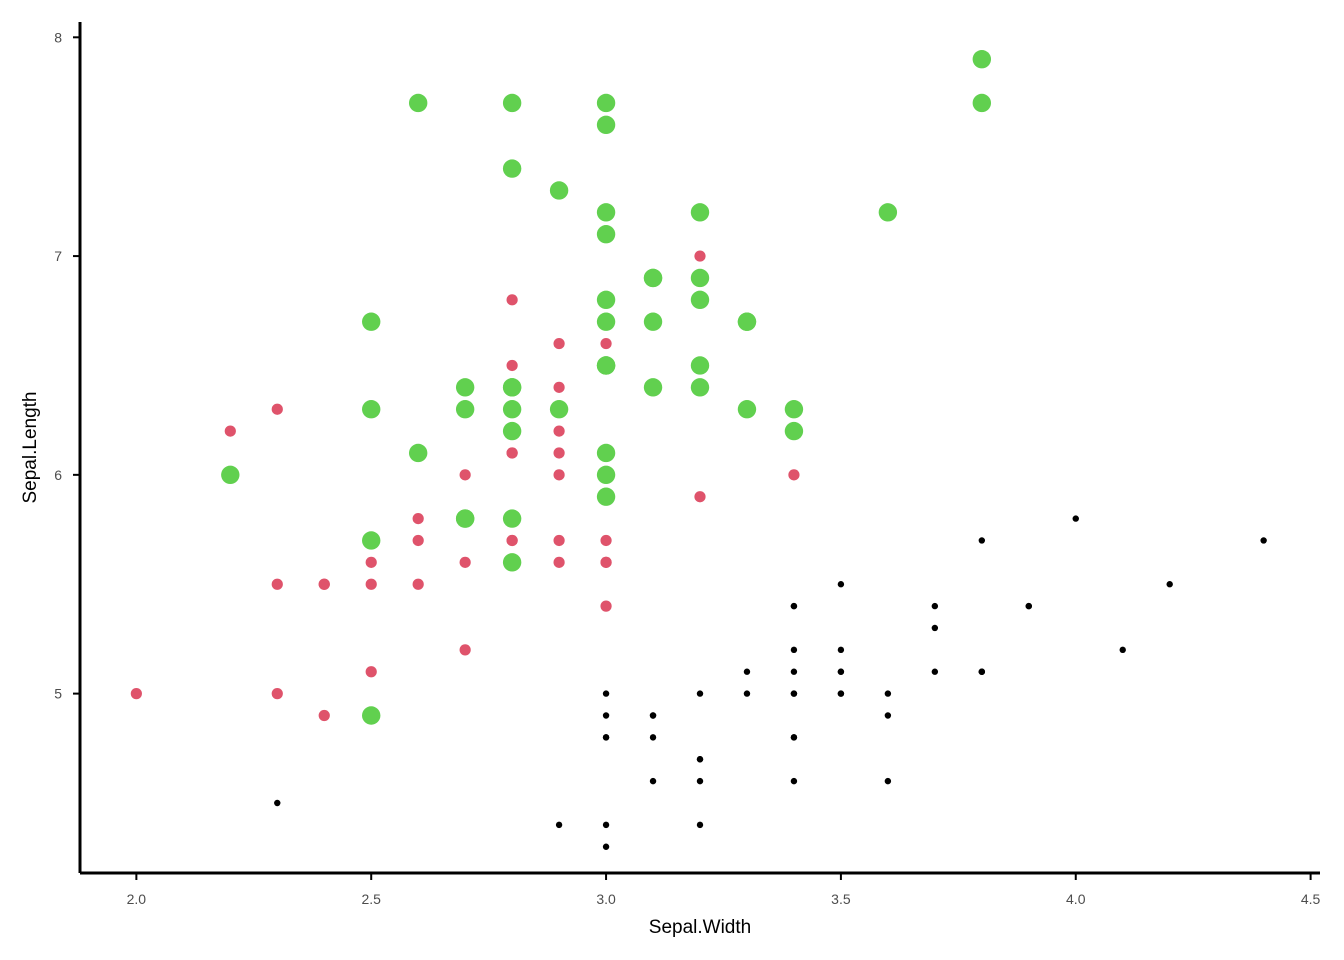 This screenshot has height=960, width=1344. I want to click on y-axis-title: Sepal.Length, so click(30, 448).